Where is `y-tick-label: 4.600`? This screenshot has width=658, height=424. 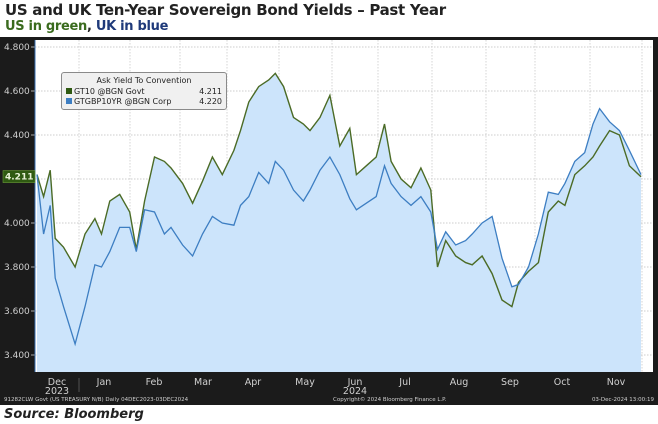 y-tick-label: 4.600 is located at coordinates (17, 92).